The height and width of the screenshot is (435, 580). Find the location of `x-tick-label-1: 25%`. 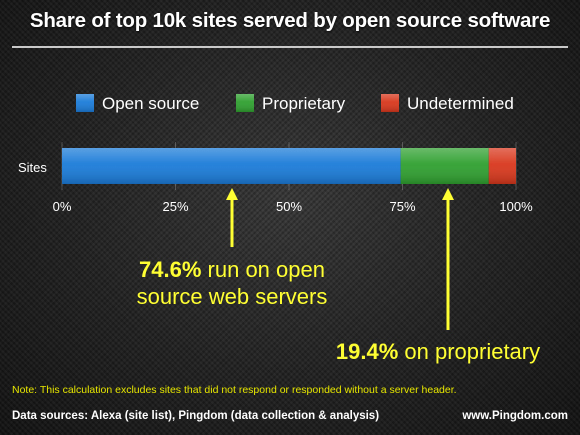

x-tick-label-1: 25% is located at coordinates (175, 206).